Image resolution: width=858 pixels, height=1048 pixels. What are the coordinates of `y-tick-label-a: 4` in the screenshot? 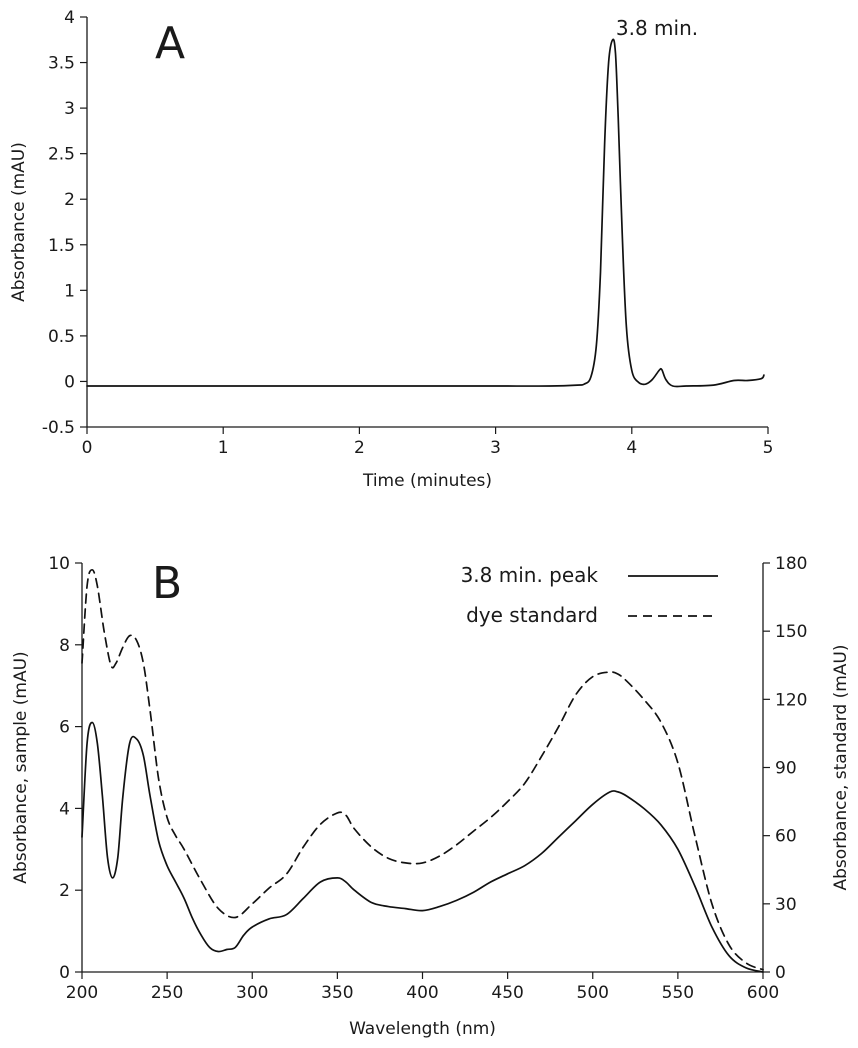 It's located at (69, 18).